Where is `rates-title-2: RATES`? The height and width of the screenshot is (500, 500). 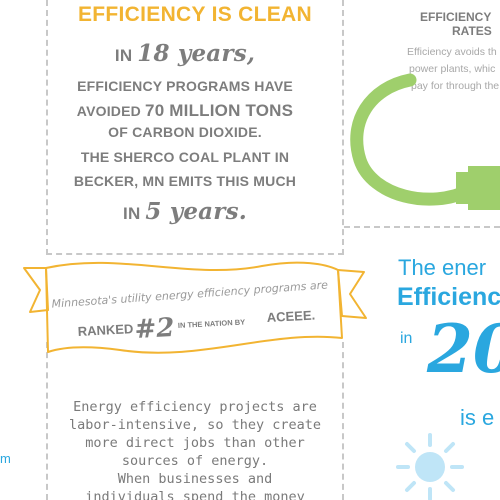 rates-title-2: RATES is located at coordinates (472, 31).